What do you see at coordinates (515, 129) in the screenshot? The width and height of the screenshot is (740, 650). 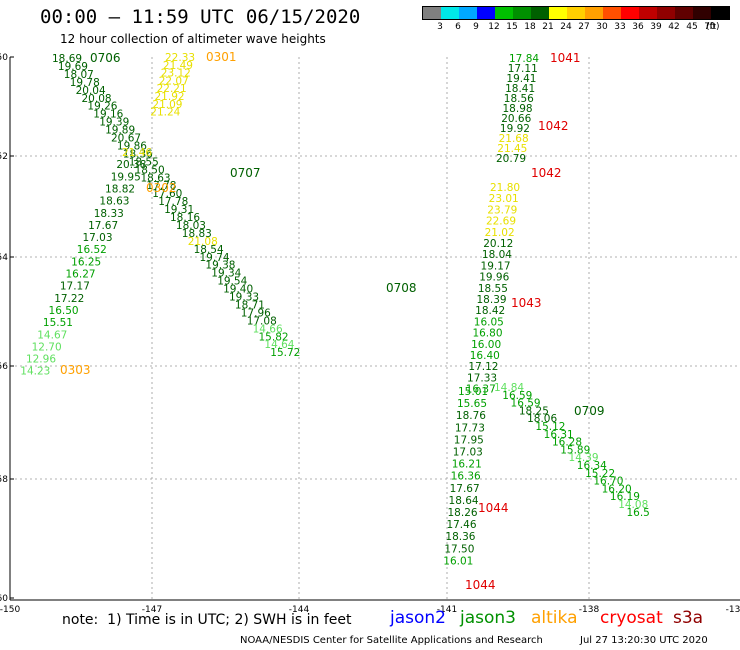 I see `swh-value: 19.92` at bounding box center [515, 129].